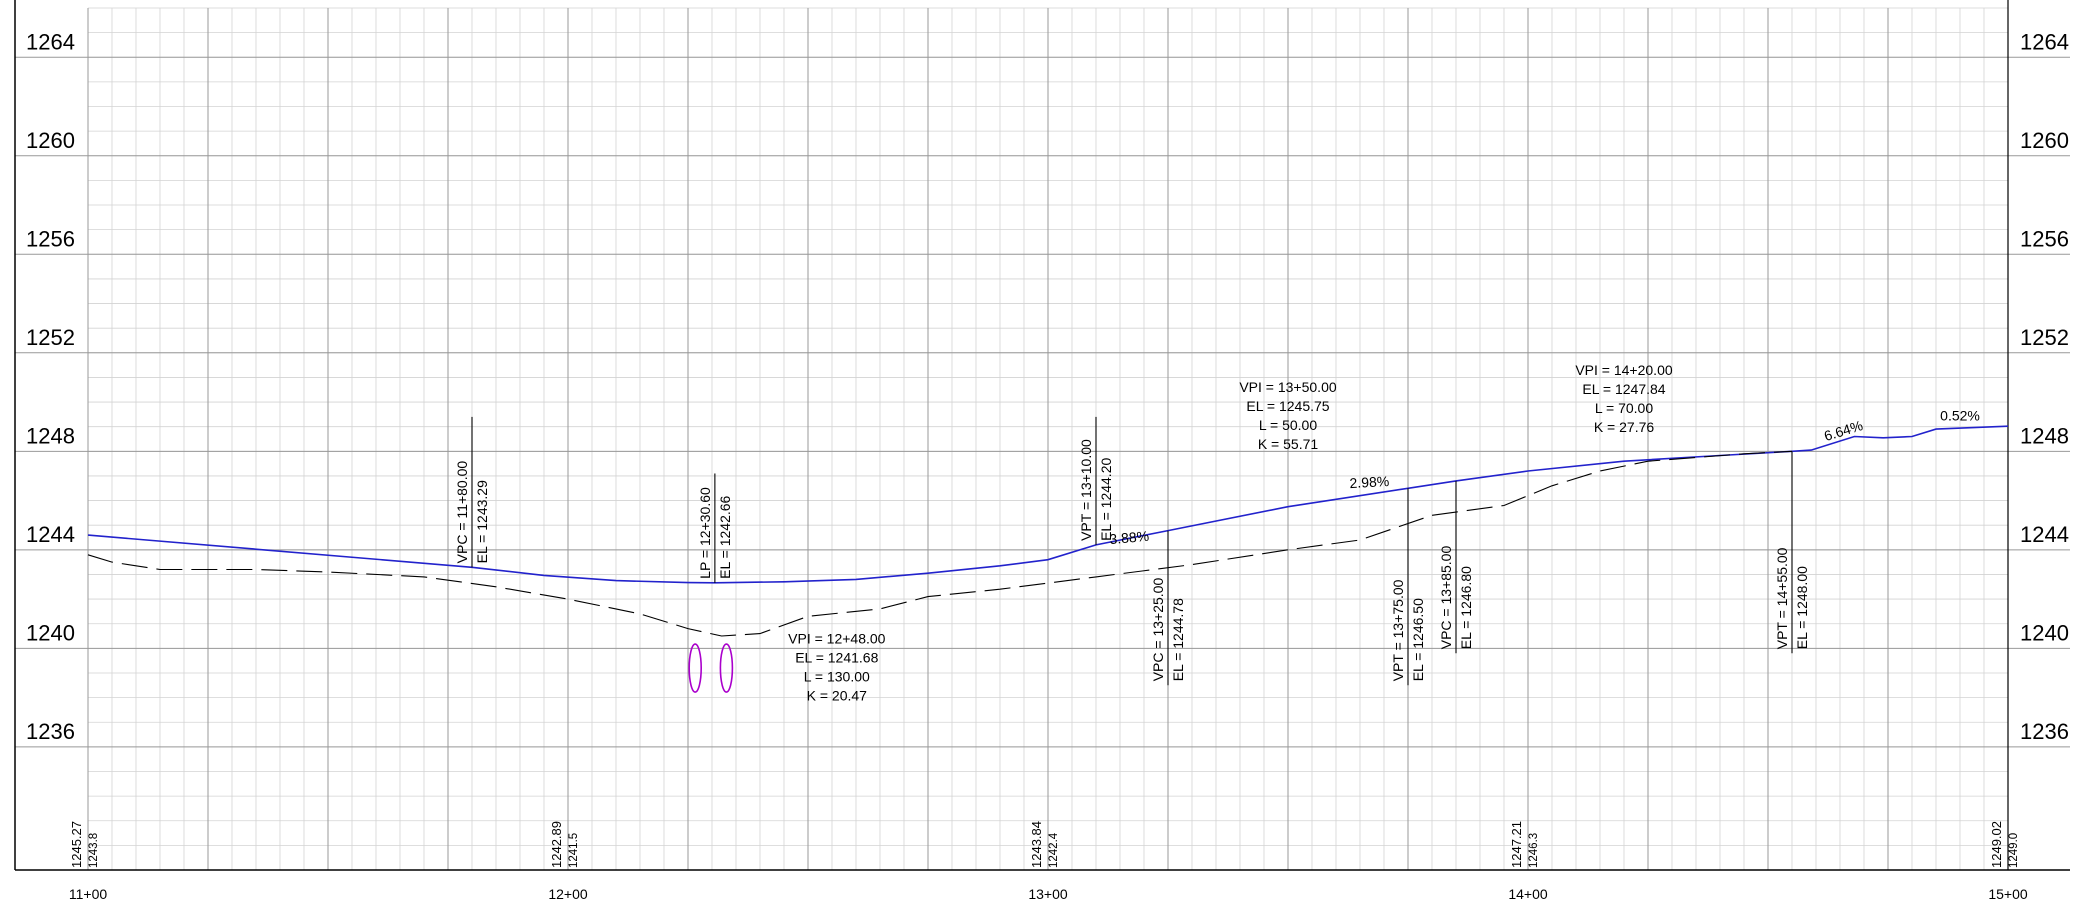 The width and height of the screenshot is (2074, 909). Describe the element at coordinates (1446, 598) in the screenshot. I see `callout-station: VPC = 13+85.00` at that location.